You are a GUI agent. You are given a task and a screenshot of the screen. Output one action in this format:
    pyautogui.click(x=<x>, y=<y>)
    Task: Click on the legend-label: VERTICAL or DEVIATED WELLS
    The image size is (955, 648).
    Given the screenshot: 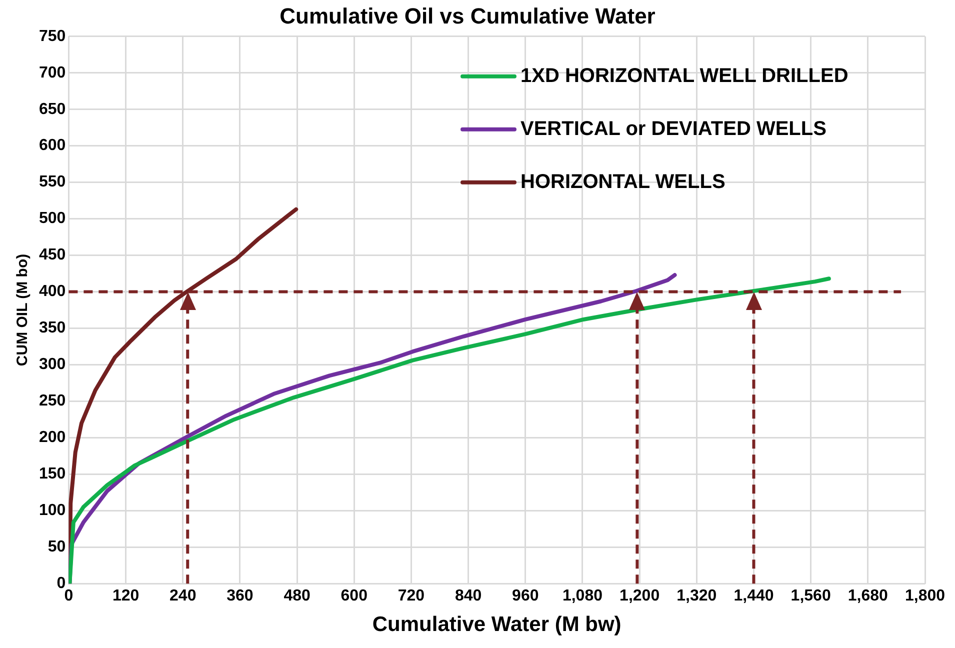 What is the action you would take?
    pyautogui.click(x=673, y=129)
    